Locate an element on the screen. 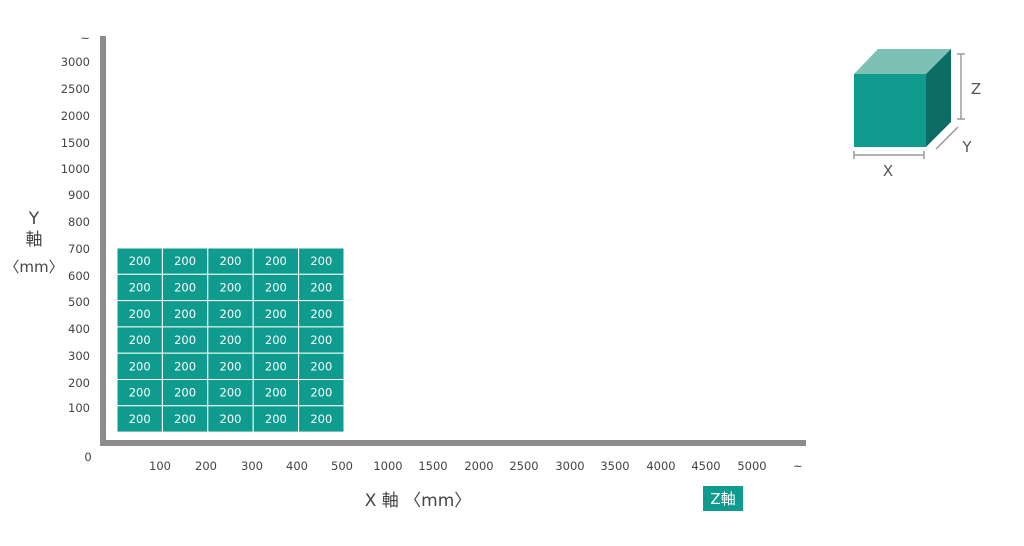 This screenshot has height=546, width=1024. x-tick-label: 2000 is located at coordinates (478, 466).